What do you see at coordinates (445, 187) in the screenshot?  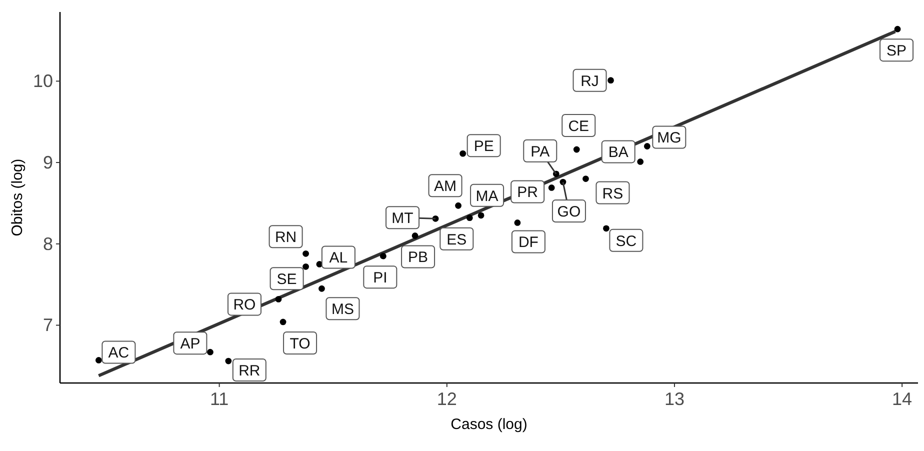 I see `annotation: AM` at bounding box center [445, 187].